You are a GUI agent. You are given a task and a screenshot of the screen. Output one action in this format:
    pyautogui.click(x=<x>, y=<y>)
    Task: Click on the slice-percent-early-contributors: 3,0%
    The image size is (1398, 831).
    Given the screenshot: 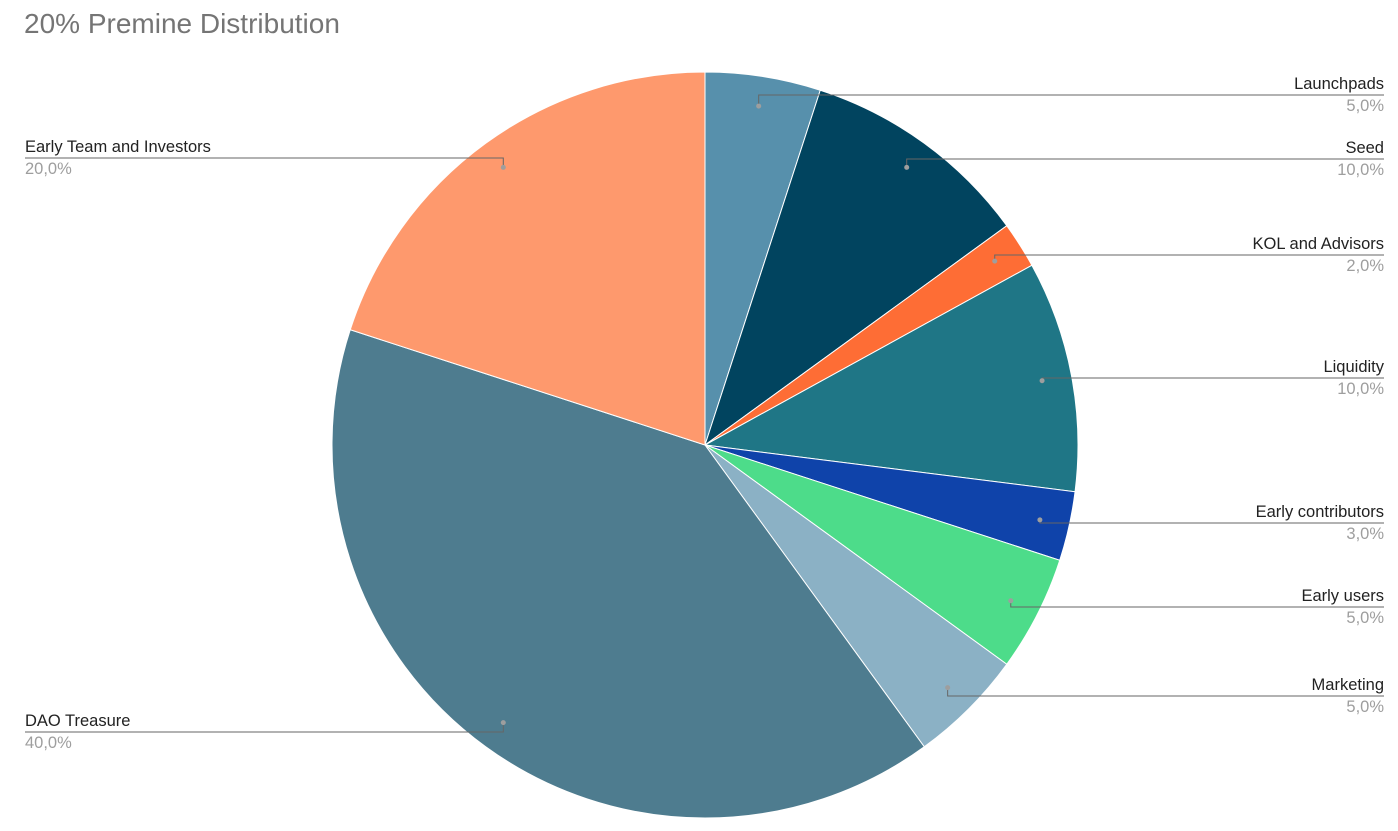 What is the action you would take?
    pyautogui.click(x=1365, y=534)
    